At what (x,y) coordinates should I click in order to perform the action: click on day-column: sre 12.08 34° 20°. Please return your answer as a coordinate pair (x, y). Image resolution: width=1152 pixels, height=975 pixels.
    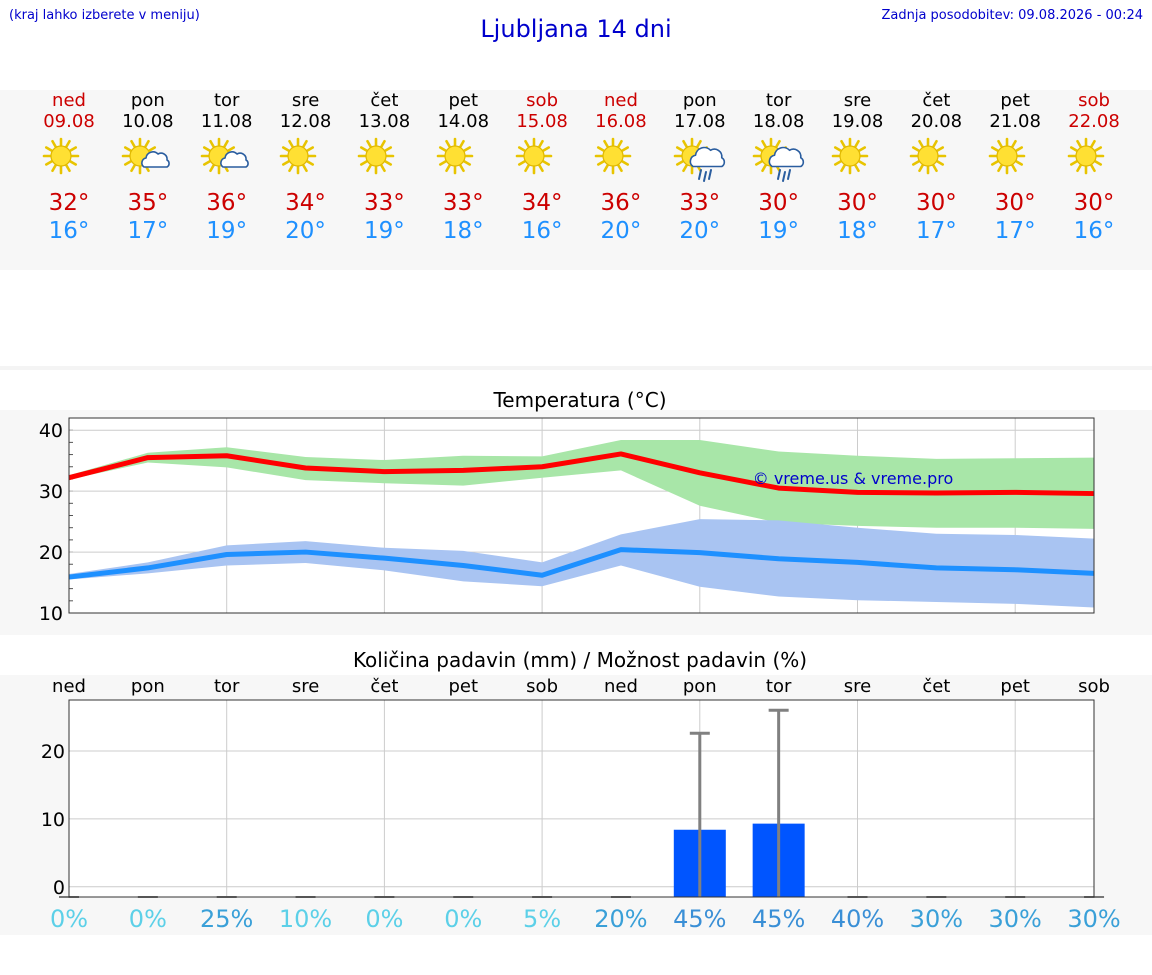
    Looking at the image, I should click on (306, 167).